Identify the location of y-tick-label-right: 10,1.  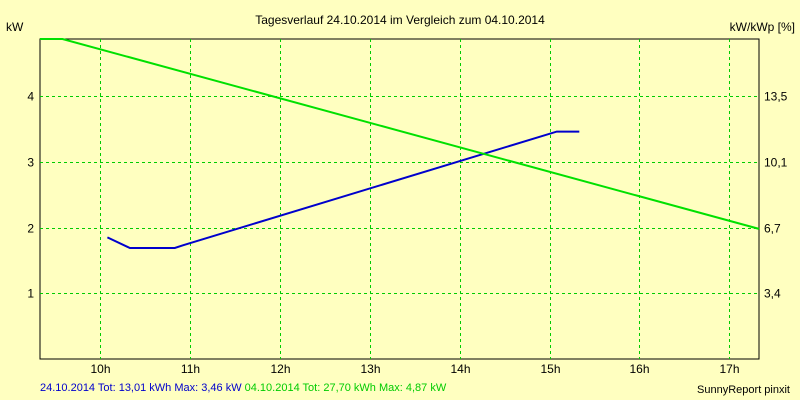
(776, 163).